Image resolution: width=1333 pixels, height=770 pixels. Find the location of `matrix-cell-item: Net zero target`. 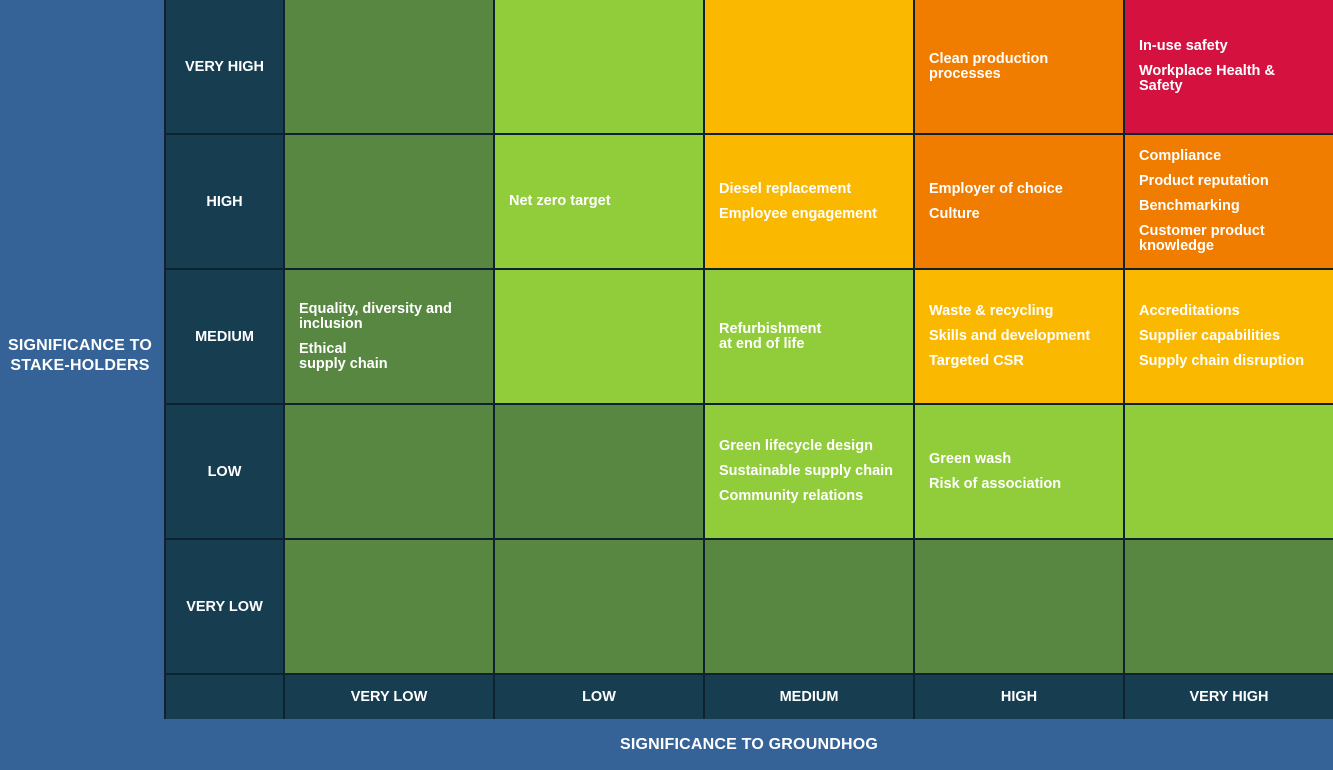

matrix-cell-item: Net zero target is located at coordinates (560, 201).